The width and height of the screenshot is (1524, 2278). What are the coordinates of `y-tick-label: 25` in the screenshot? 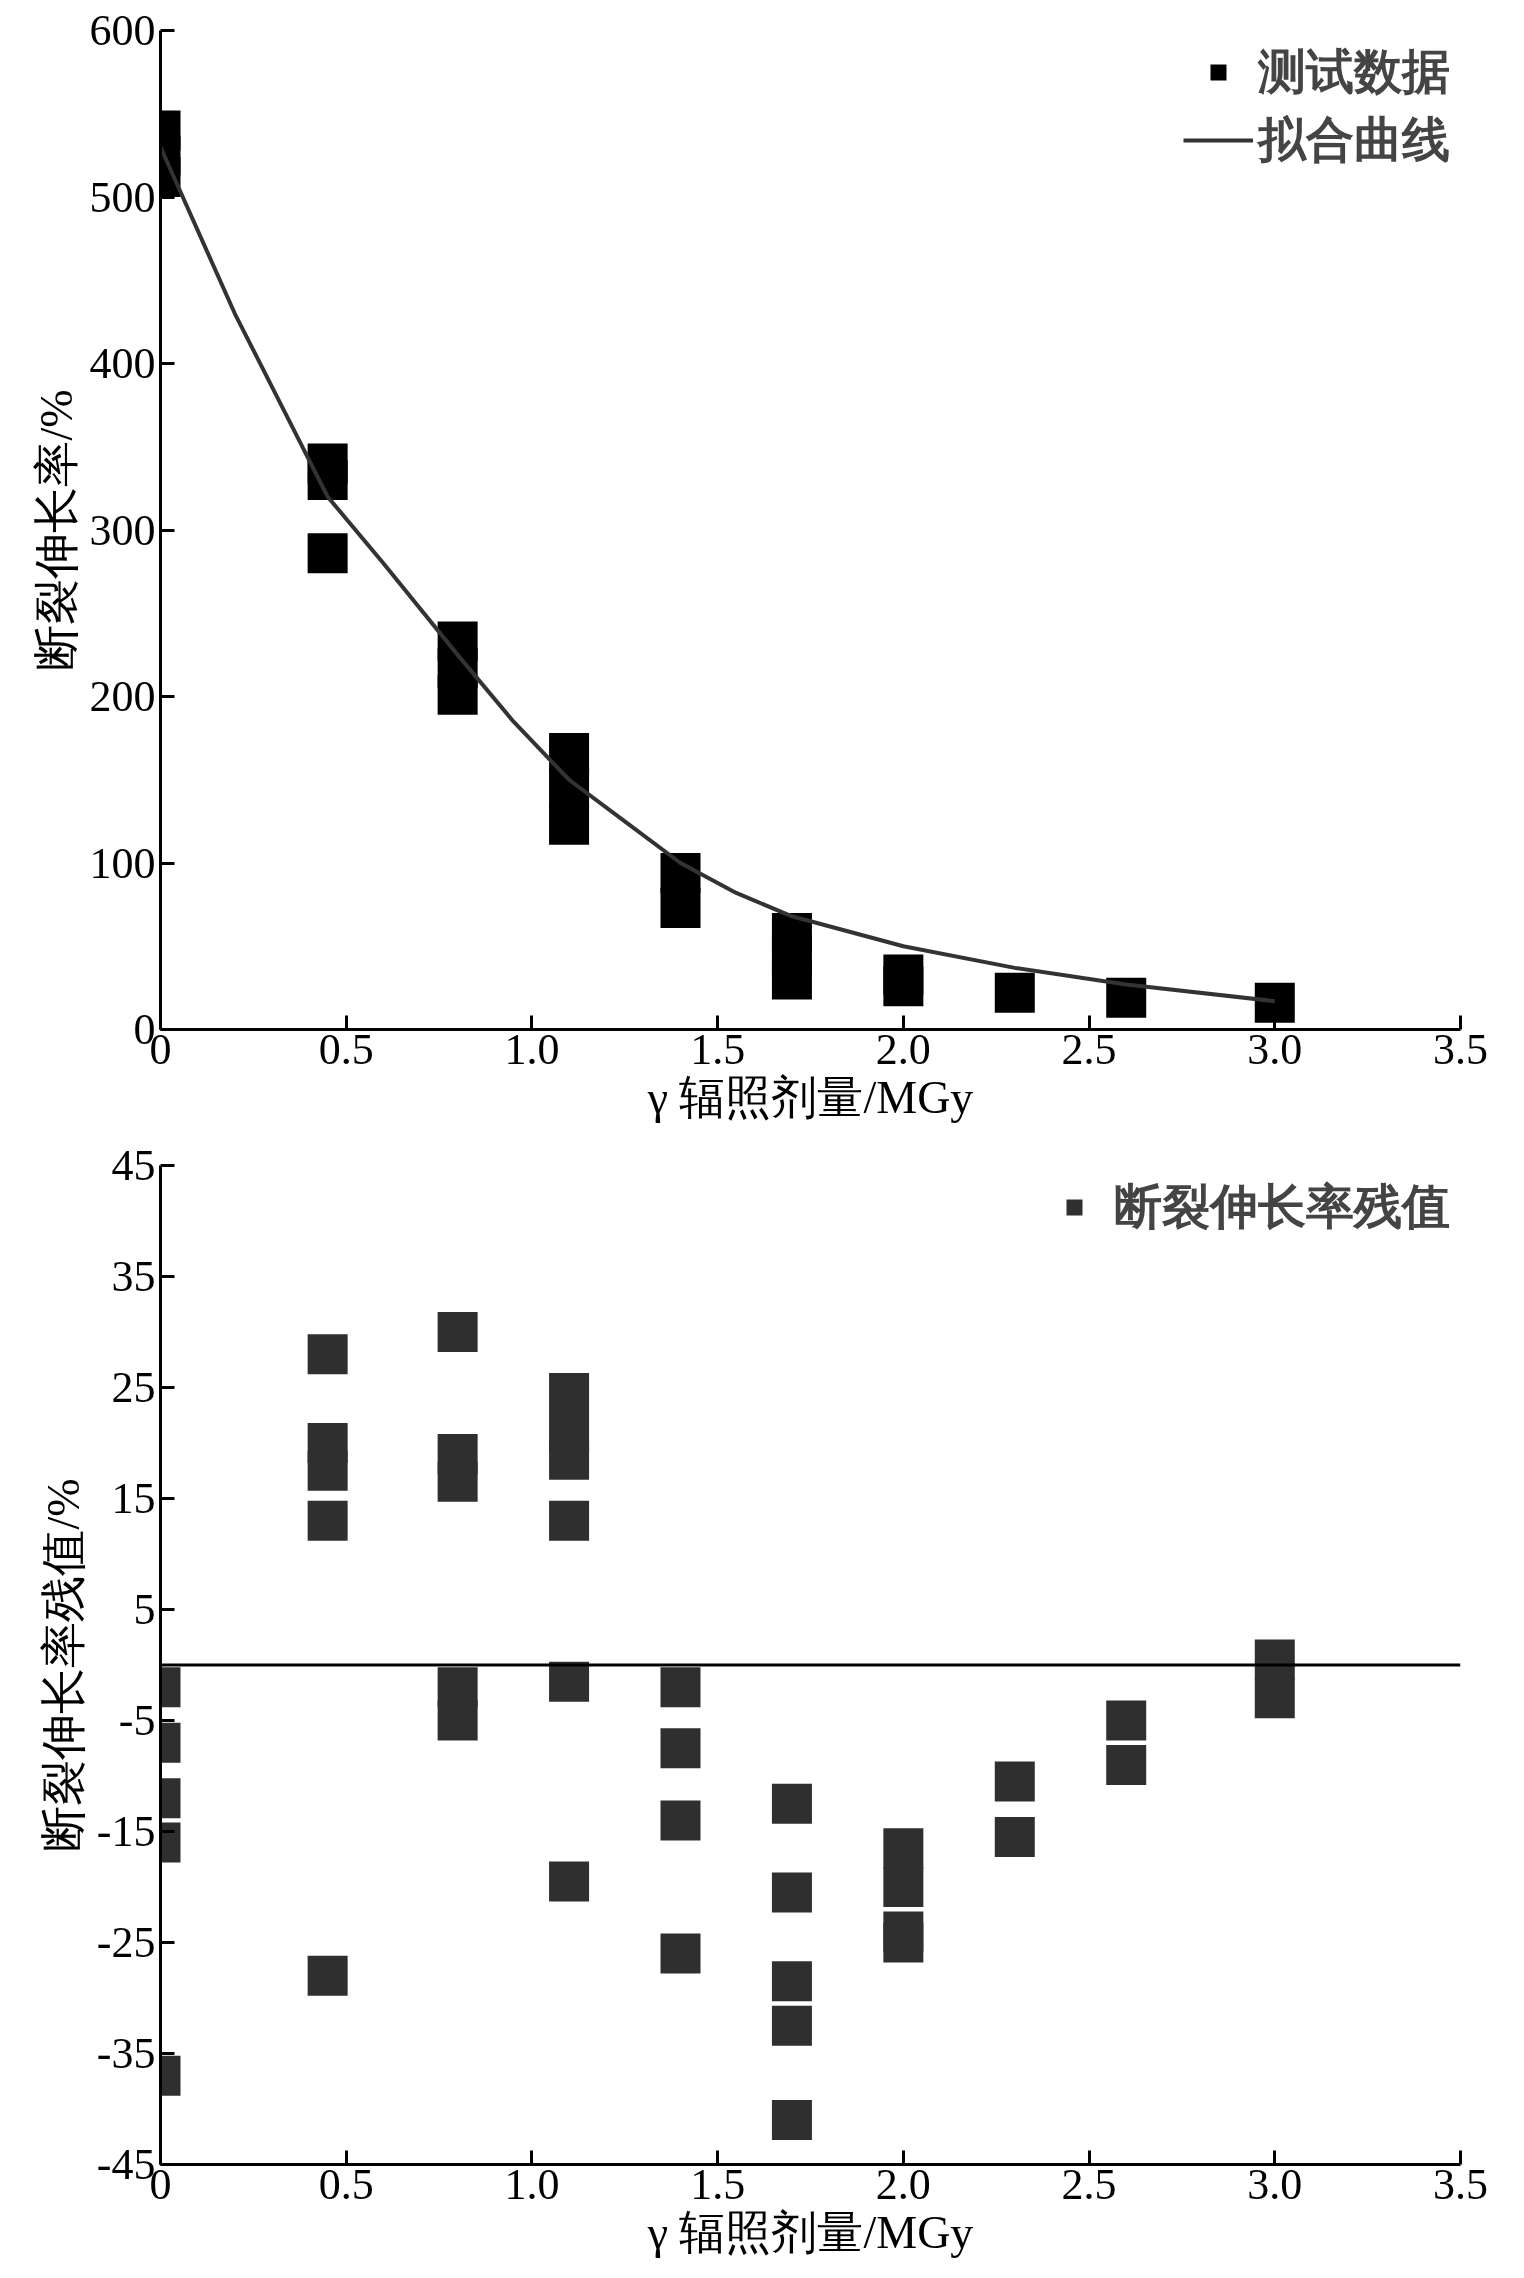 It's located at (133, 1387).